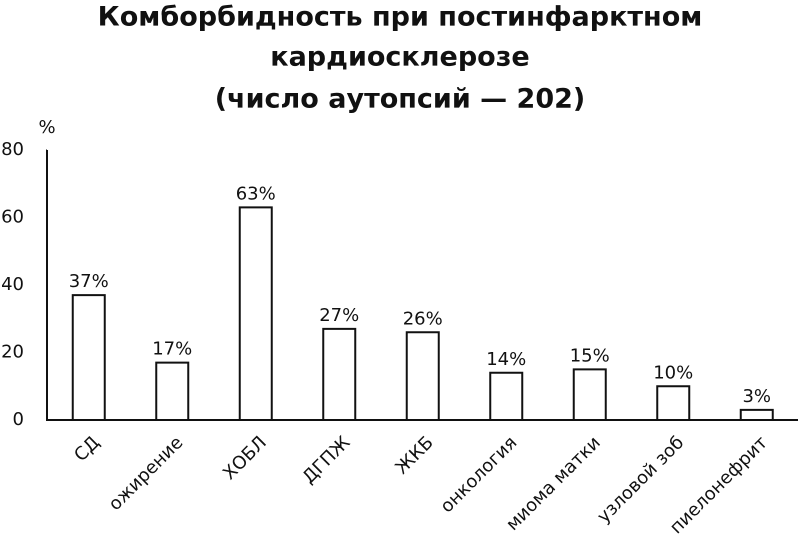 The width and height of the screenshot is (800, 550). What do you see at coordinates (506, 359) in the screenshot?
I see `value-label: 14%` at bounding box center [506, 359].